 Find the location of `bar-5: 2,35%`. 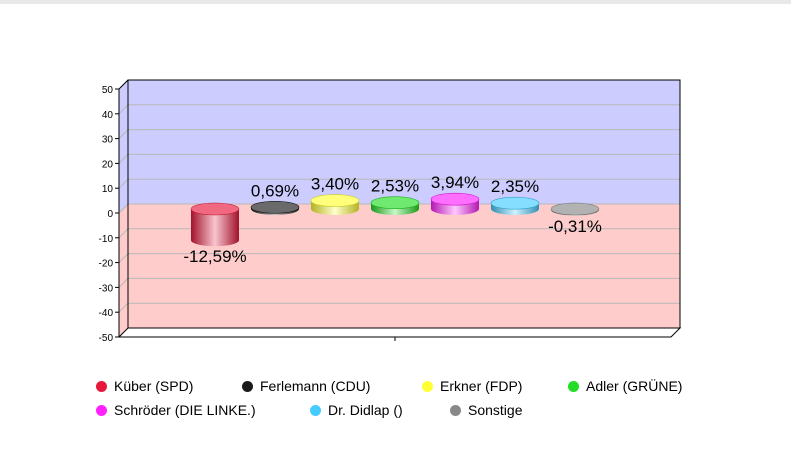

bar-5: 2,35% is located at coordinates (515, 196).